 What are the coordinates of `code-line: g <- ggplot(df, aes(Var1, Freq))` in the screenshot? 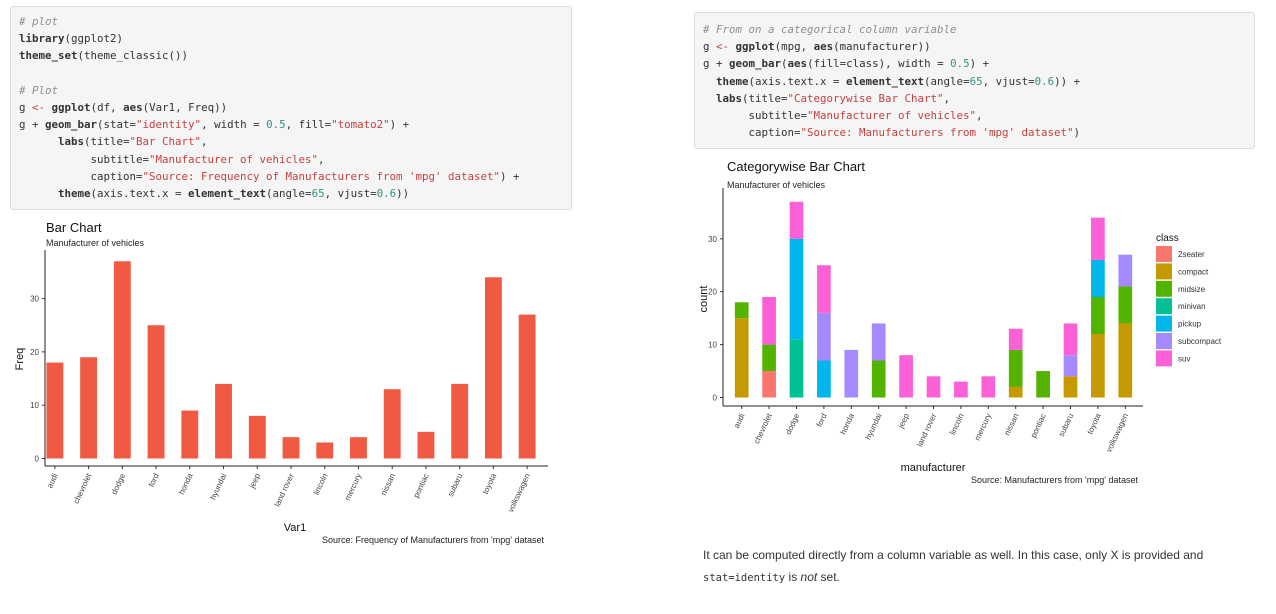 It's located at (295, 107).